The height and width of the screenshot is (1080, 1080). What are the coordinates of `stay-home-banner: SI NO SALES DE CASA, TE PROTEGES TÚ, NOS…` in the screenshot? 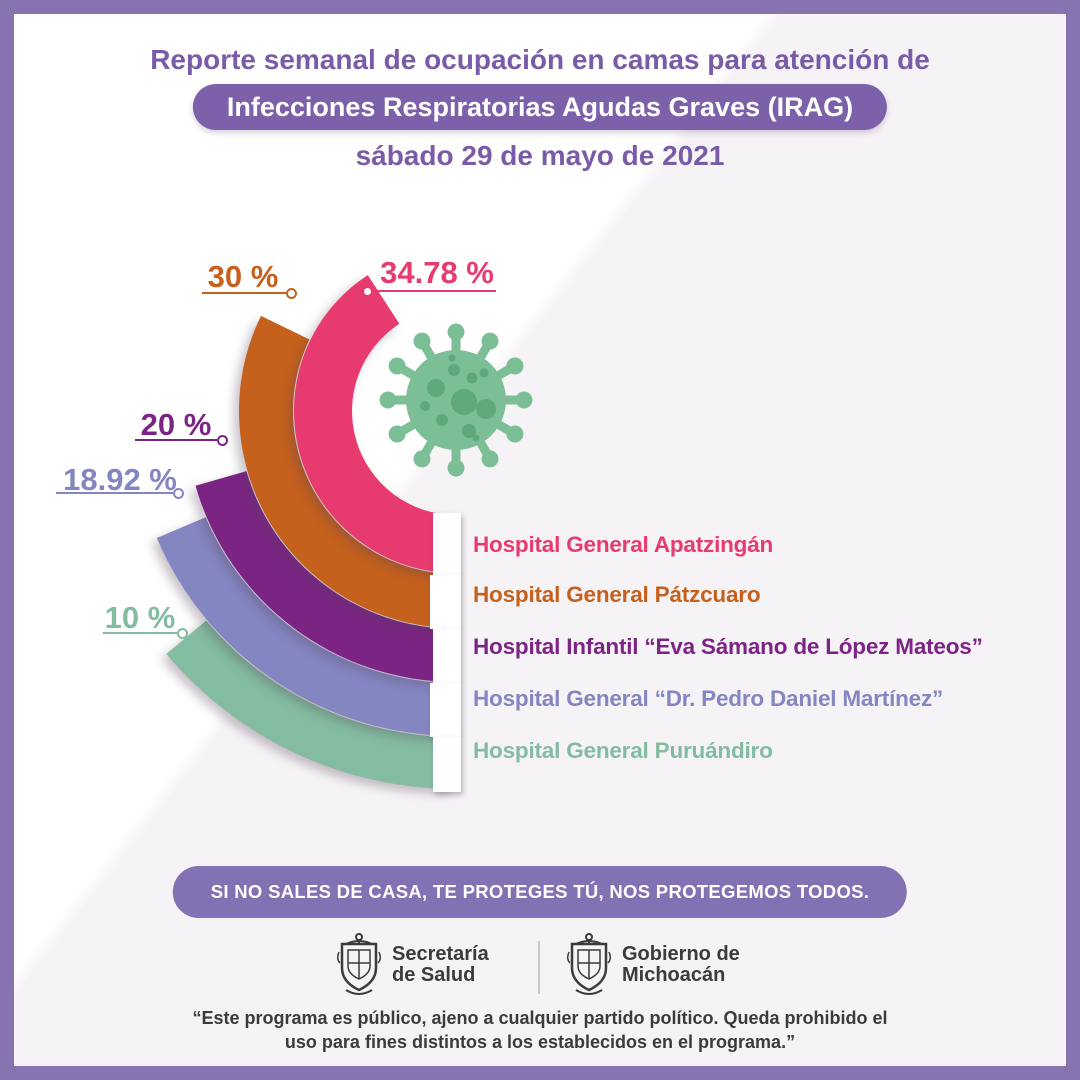 It's located at (540, 892).